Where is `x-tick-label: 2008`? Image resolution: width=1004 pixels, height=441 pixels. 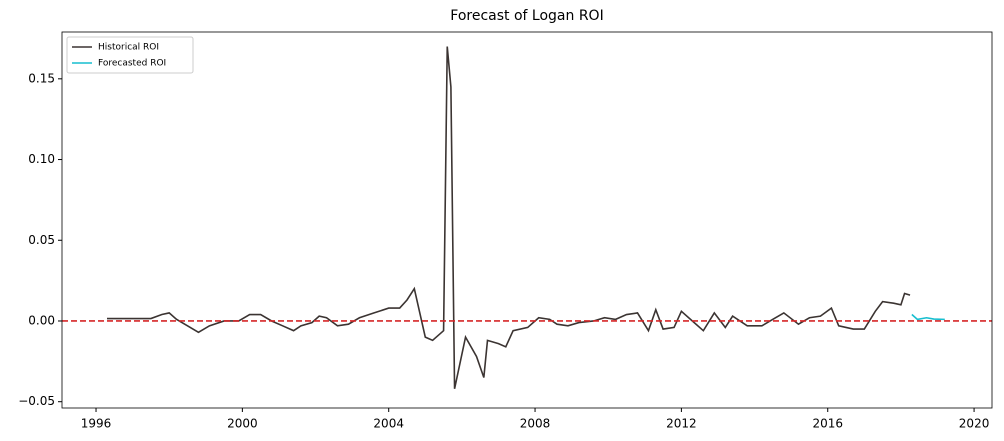
x-tick-label: 2008 is located at coordinates (535, 424).